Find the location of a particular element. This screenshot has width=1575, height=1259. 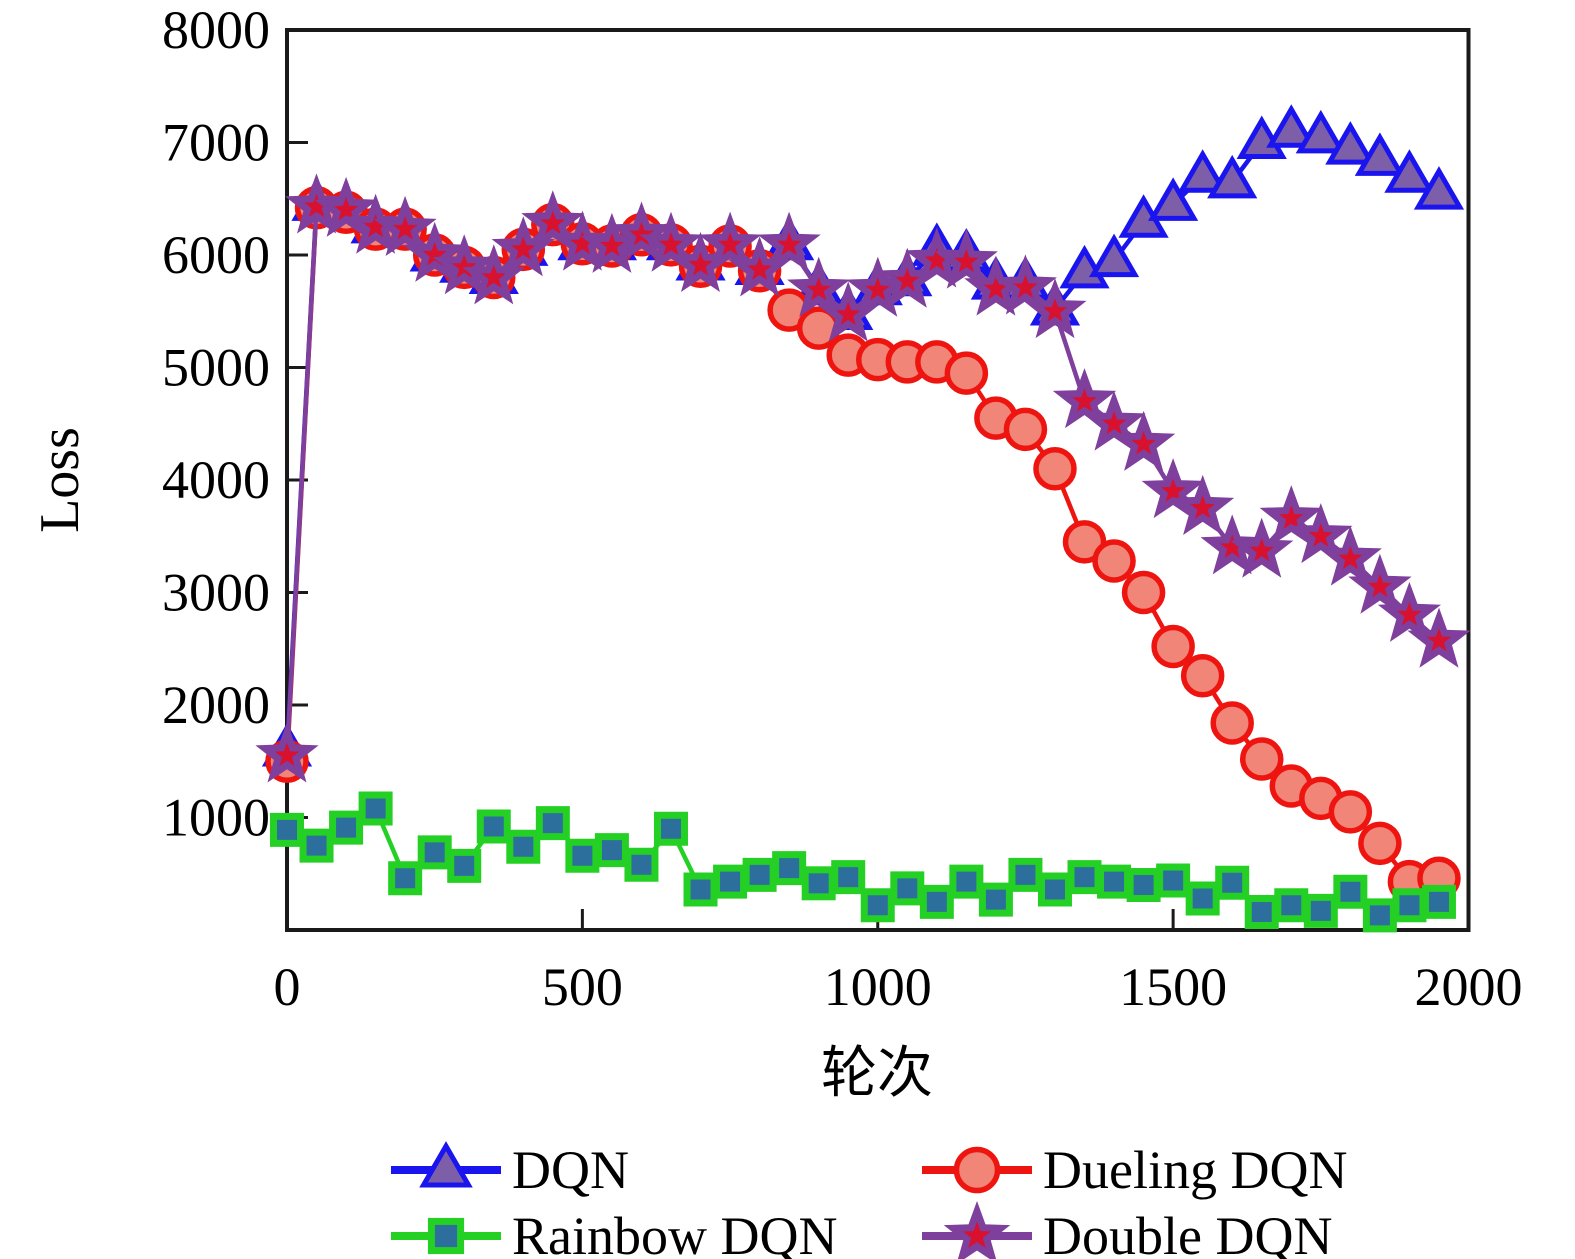

legend-label-rainbow-dqn: Rainbow DQN is located at coordinates (674, 1232).